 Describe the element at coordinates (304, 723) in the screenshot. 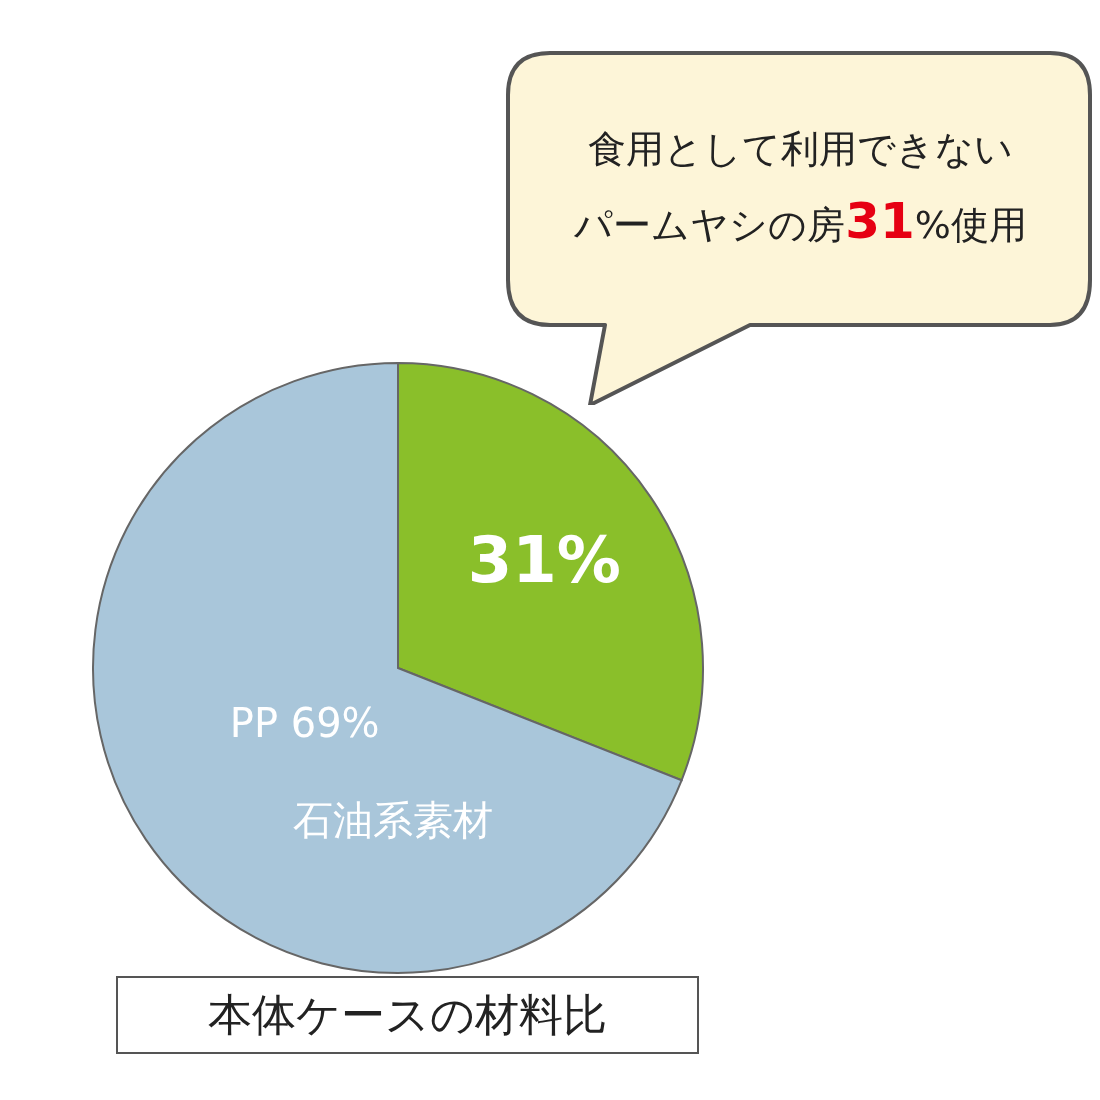

I see `slice-label: PP 69%` at that location.